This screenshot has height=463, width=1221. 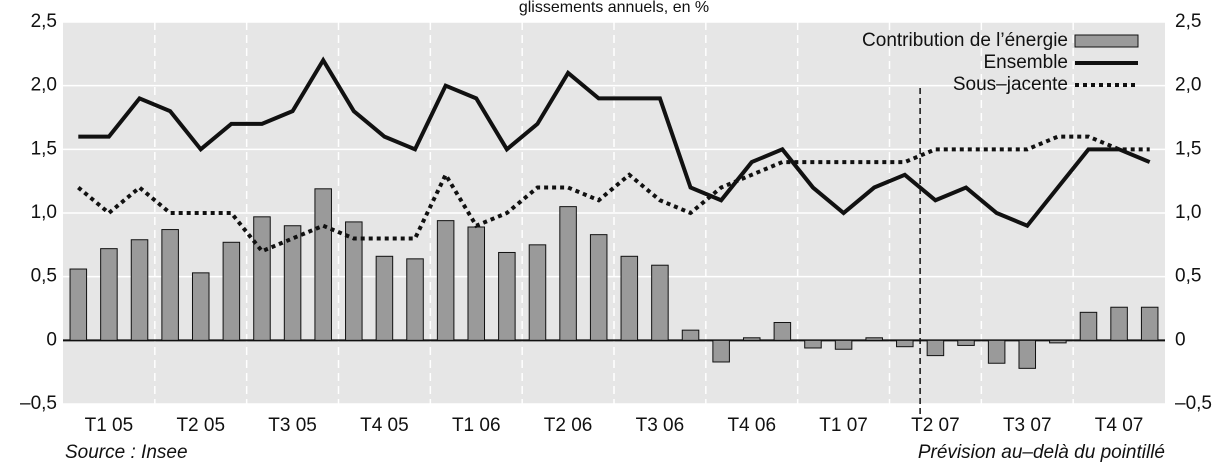 What do you see at coordinates (965, 40) in the screenshot?
I see `legend-label: Contribution de l’énergie` at bounding box center [965, 40].